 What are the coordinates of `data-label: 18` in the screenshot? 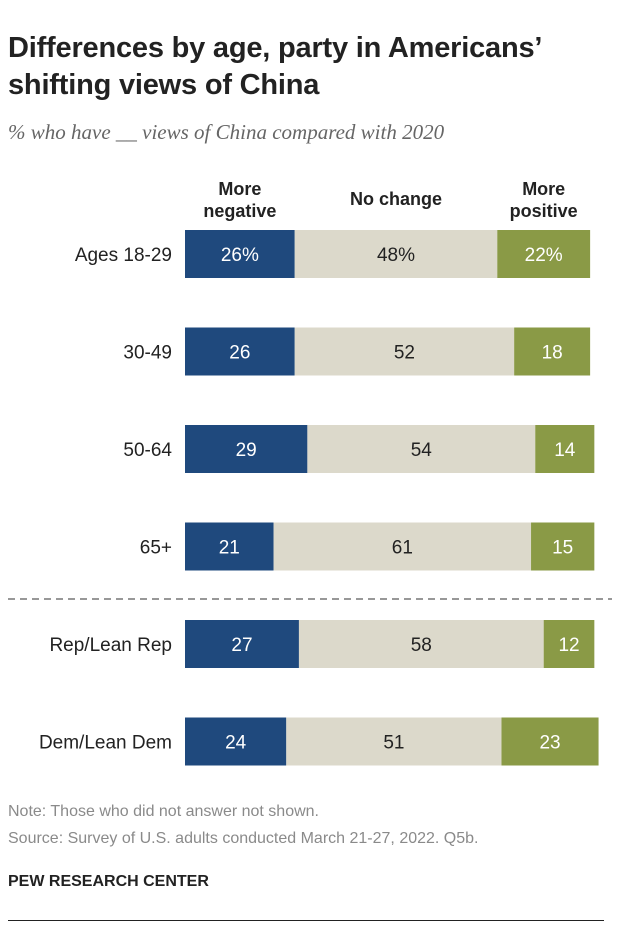 It's located at (552, 353).